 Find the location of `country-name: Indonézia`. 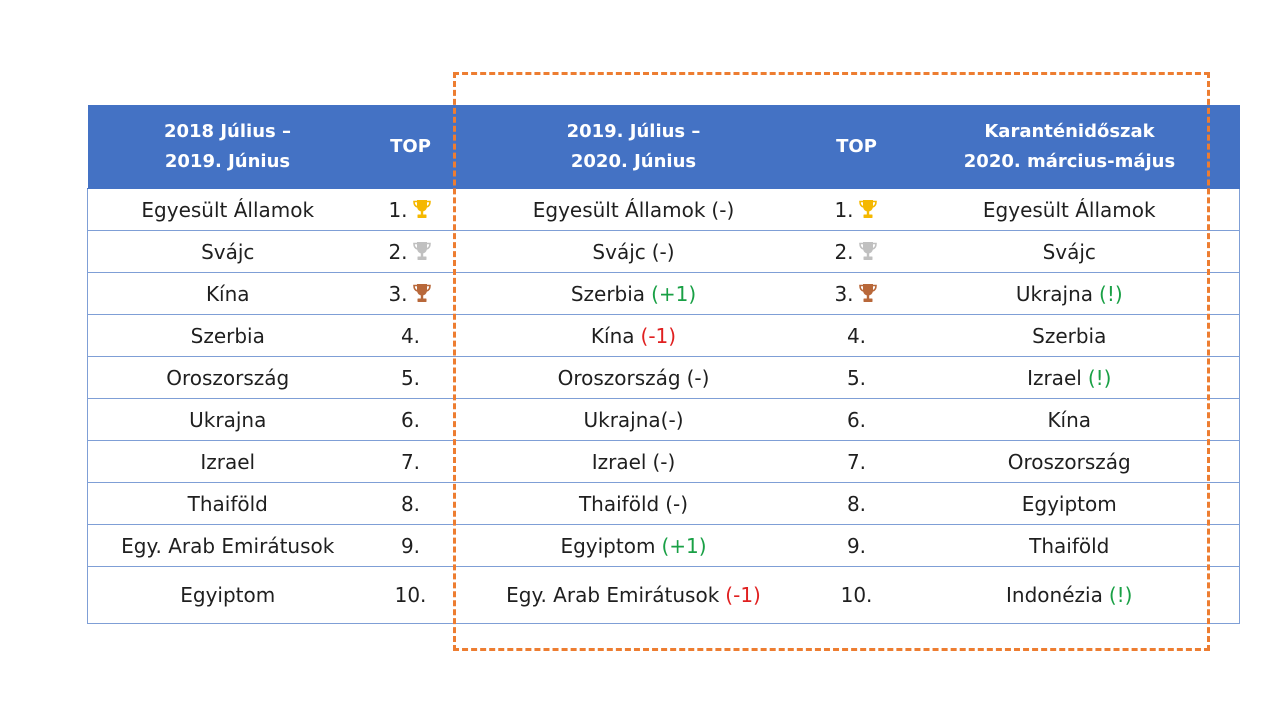

country-name: Indonézia is located at coordinates (1054, 595).